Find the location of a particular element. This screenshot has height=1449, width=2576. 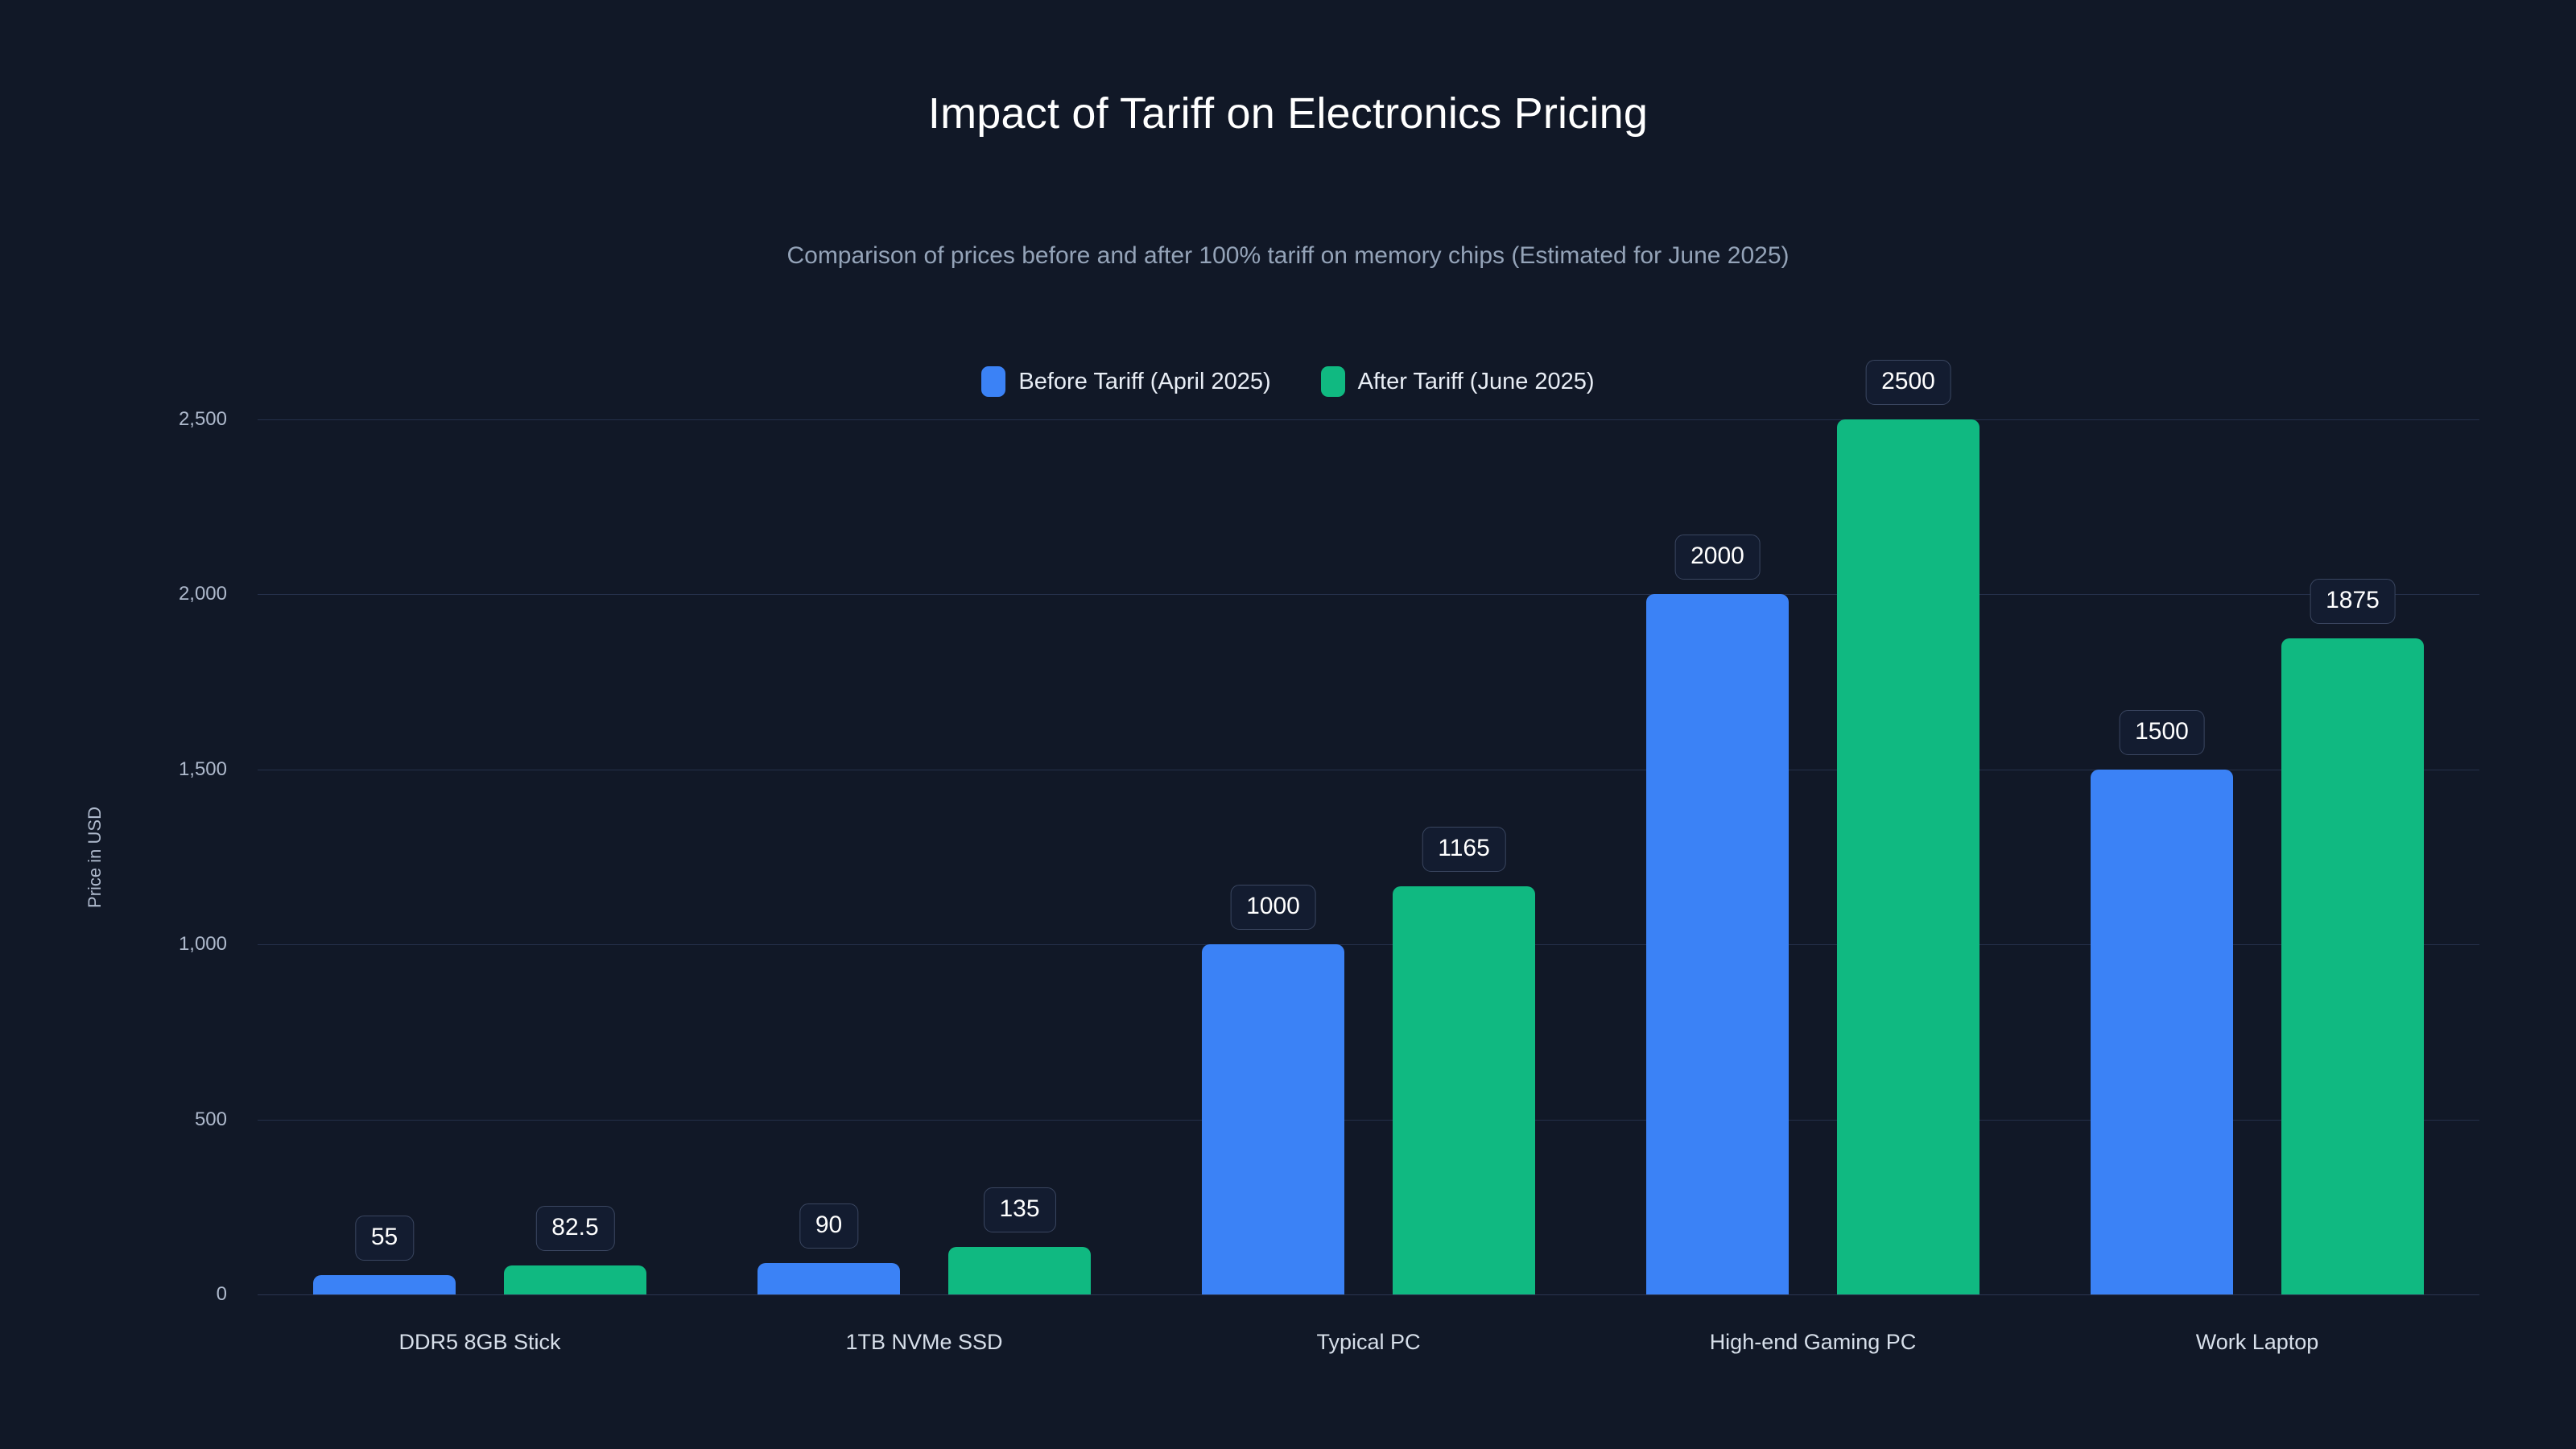

data-label-before-3: 2000 is located at coordinates (1717, 557).